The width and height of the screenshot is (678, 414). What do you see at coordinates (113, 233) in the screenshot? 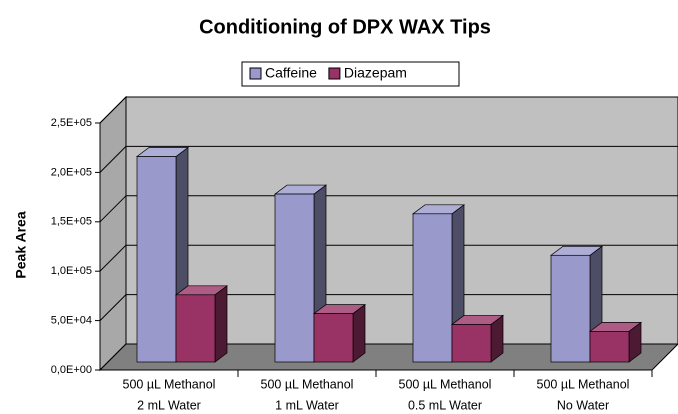
I see `side-wall` at bounding box center [113, 233].